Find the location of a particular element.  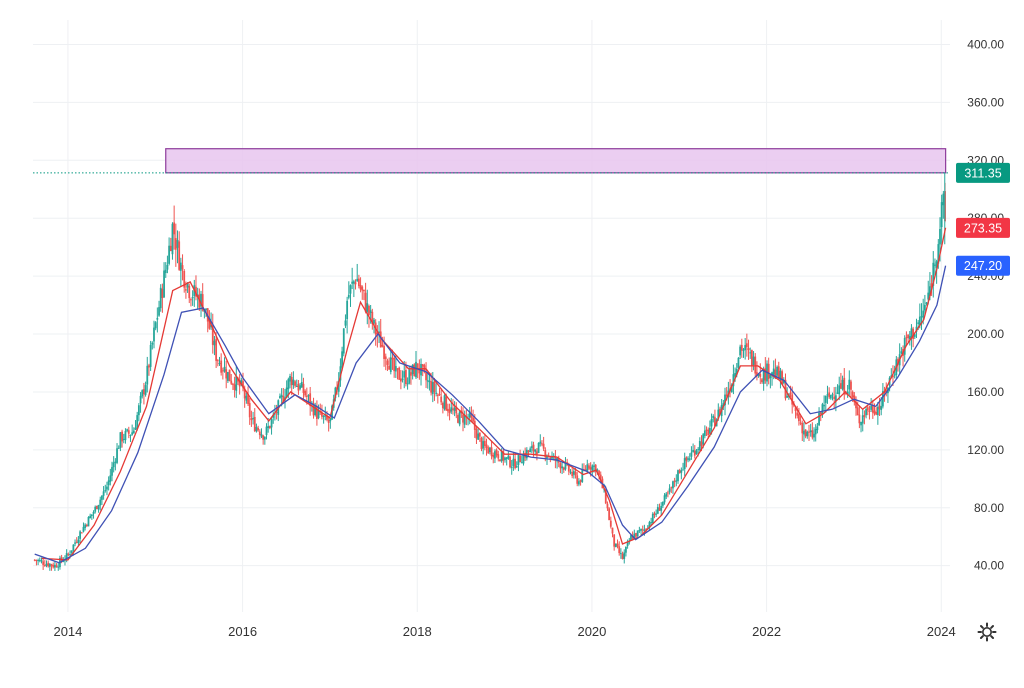

chart-settings-button is located at coordinates (987, 632).